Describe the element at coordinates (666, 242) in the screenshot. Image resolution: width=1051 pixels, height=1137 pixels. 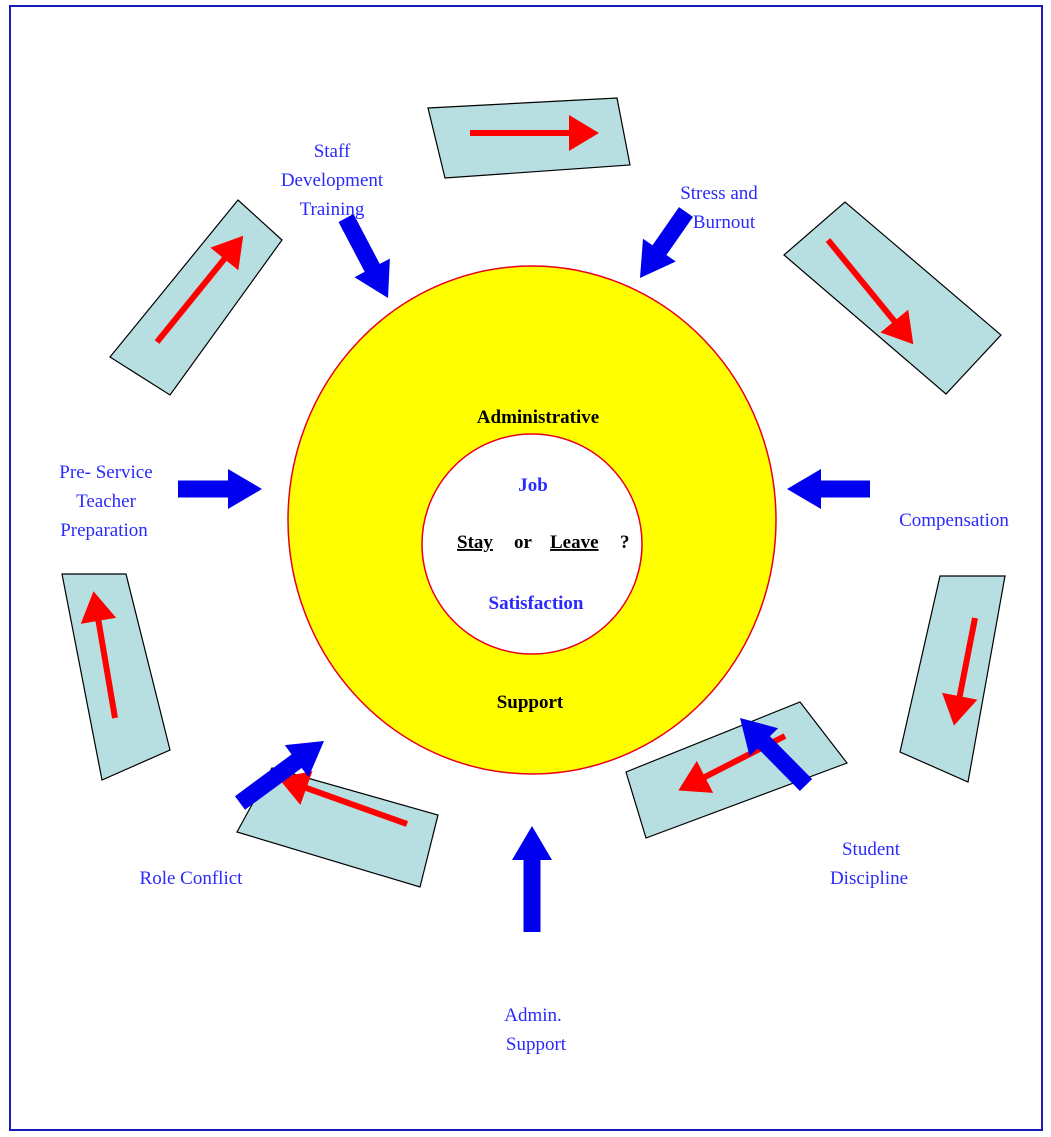
I see `stress-burnout-arrow` at that location.